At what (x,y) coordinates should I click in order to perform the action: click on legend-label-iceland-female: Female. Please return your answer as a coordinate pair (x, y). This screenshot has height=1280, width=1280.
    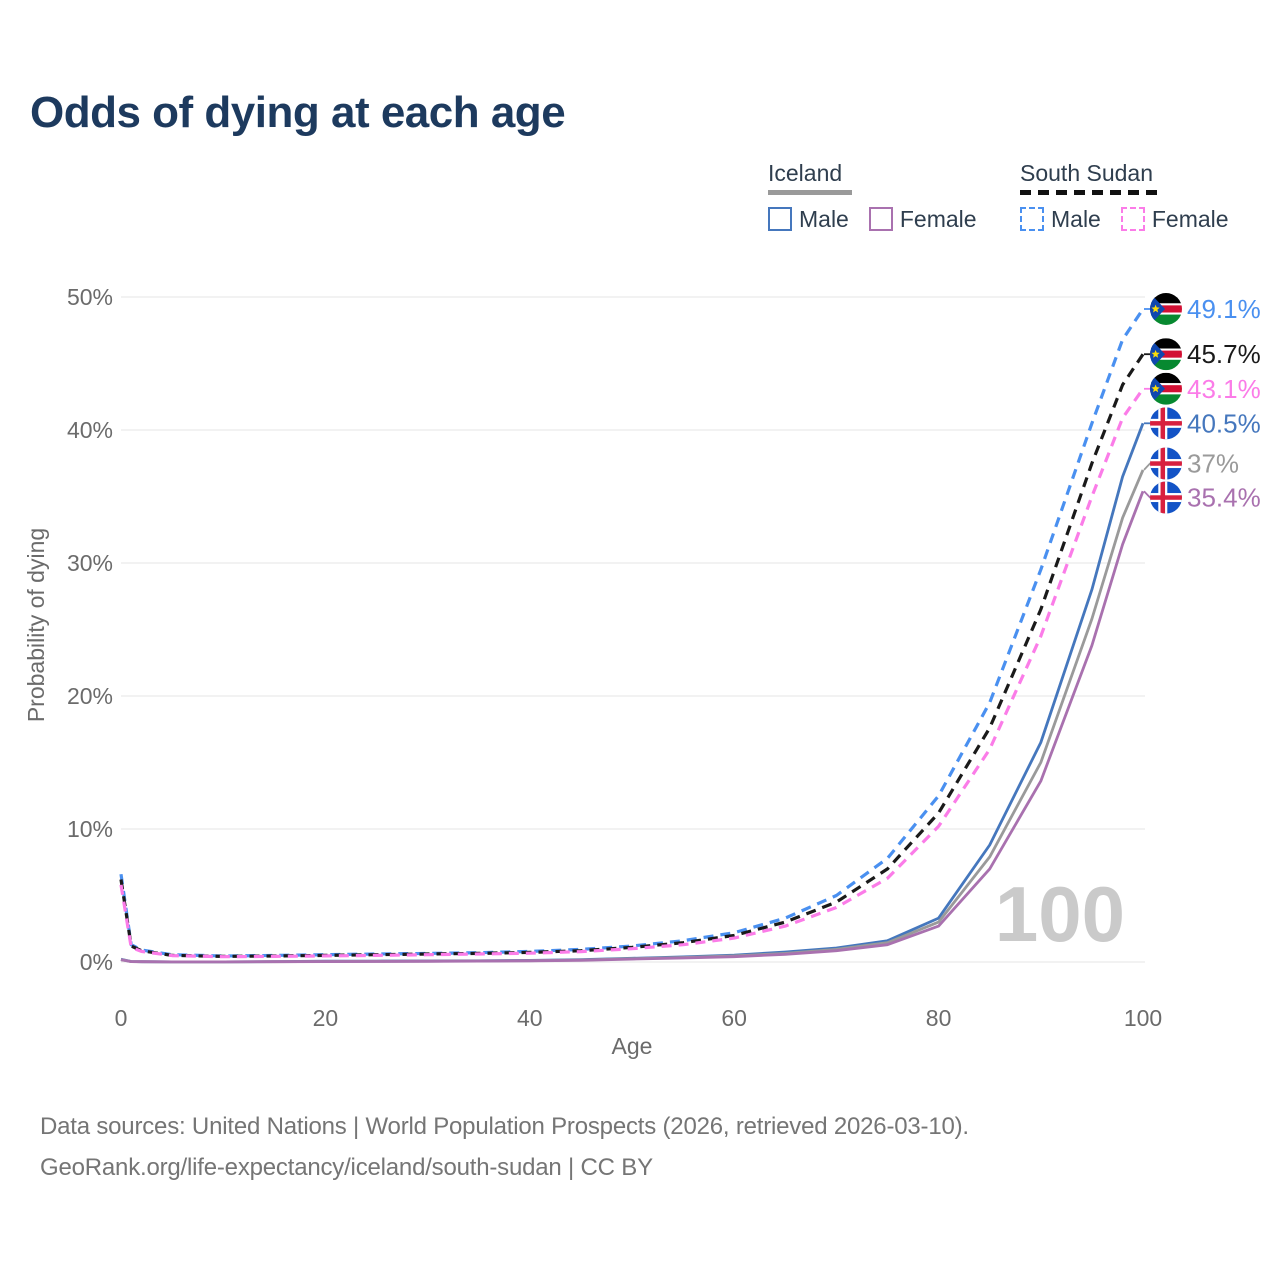
    Looking at the image, I should click on (938, 218).